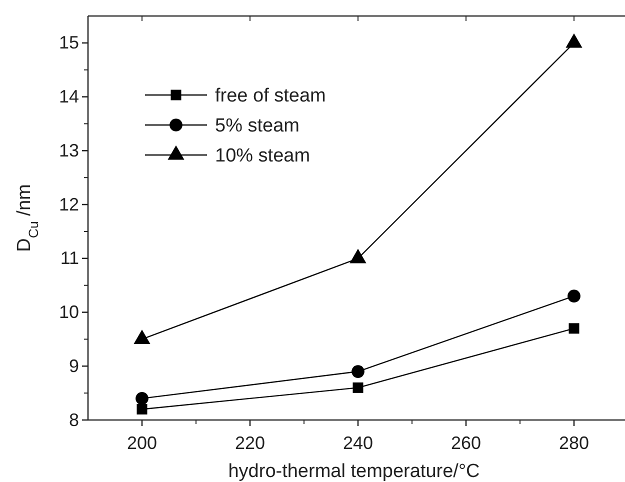  Describe the element at coordinates (574, 442) in the screenshot. I see `x-tick-label: 280` at that location.